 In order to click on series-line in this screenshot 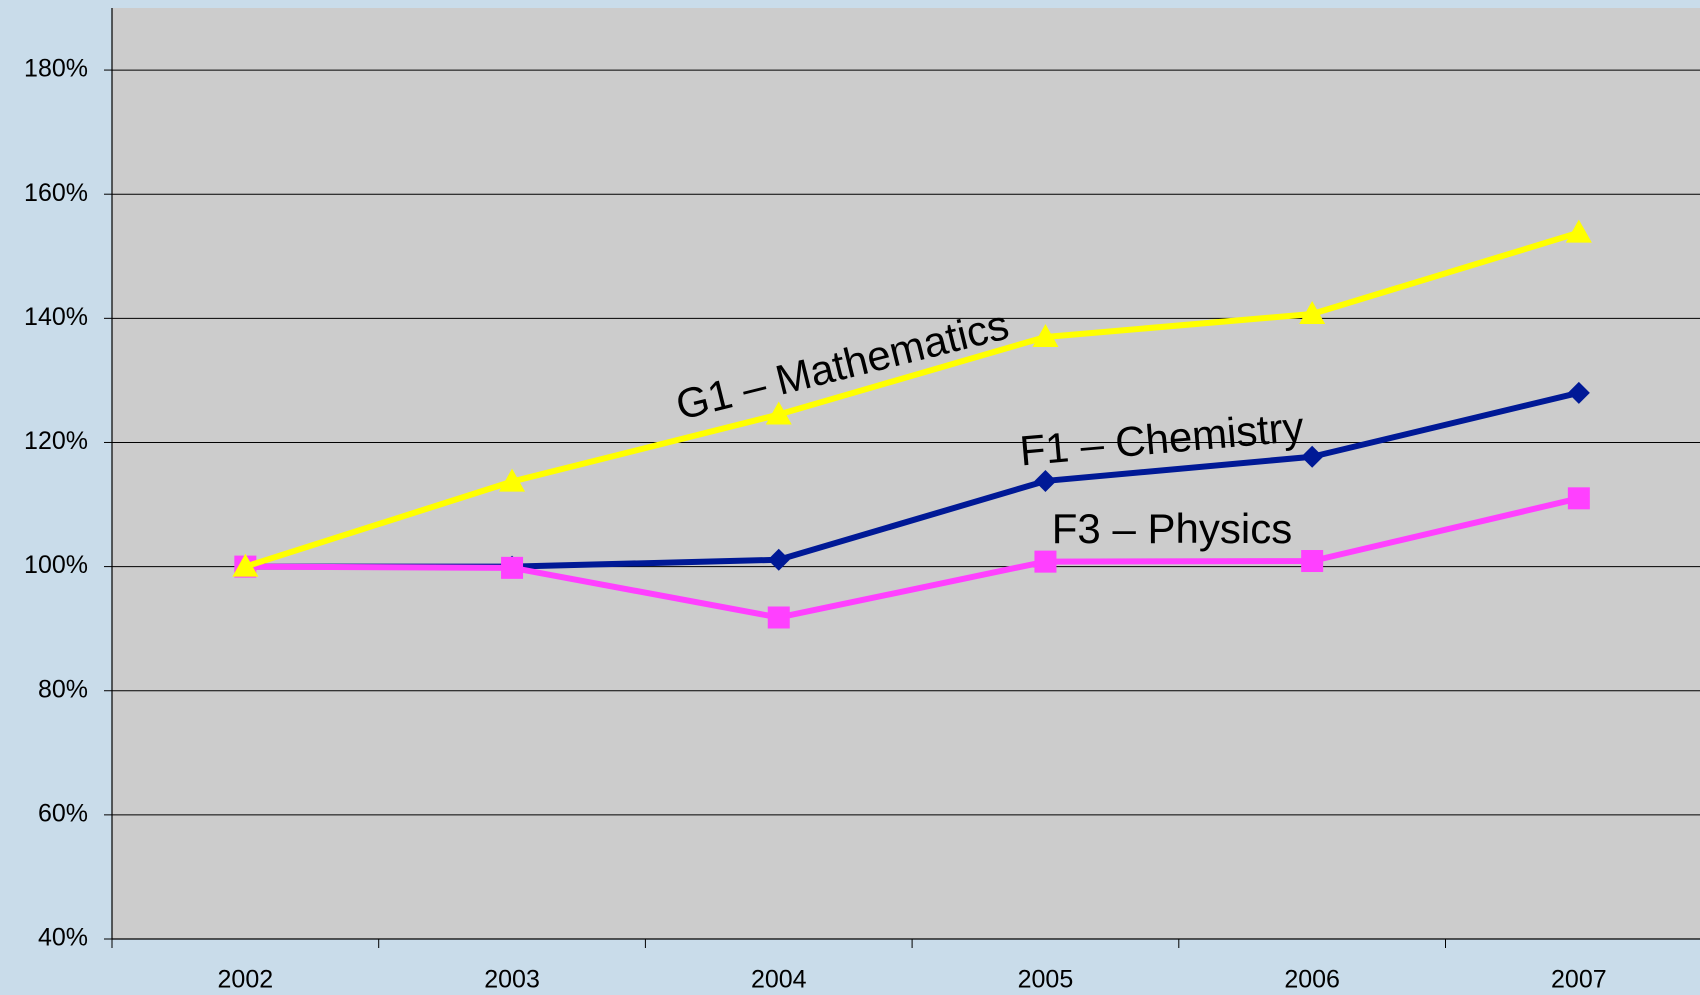, I will do `click(912, 558)`.